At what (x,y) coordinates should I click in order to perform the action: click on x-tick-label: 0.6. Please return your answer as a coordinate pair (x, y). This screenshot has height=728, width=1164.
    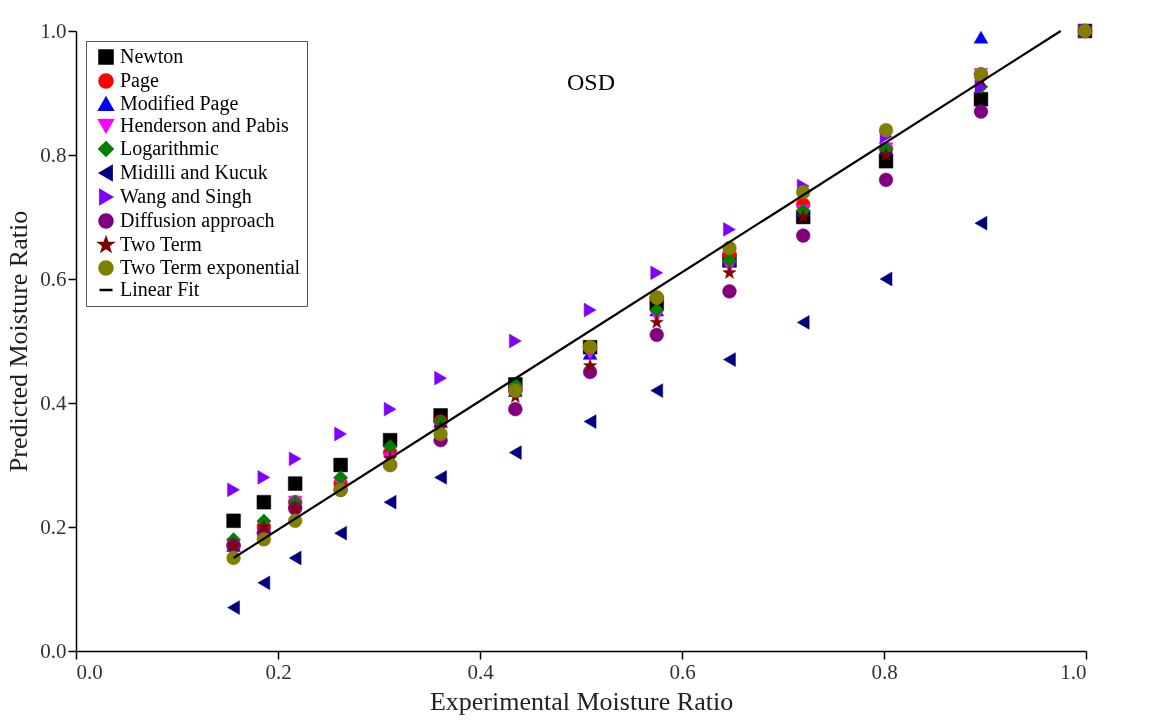
    Looking at the image, I should click on (682, 671).